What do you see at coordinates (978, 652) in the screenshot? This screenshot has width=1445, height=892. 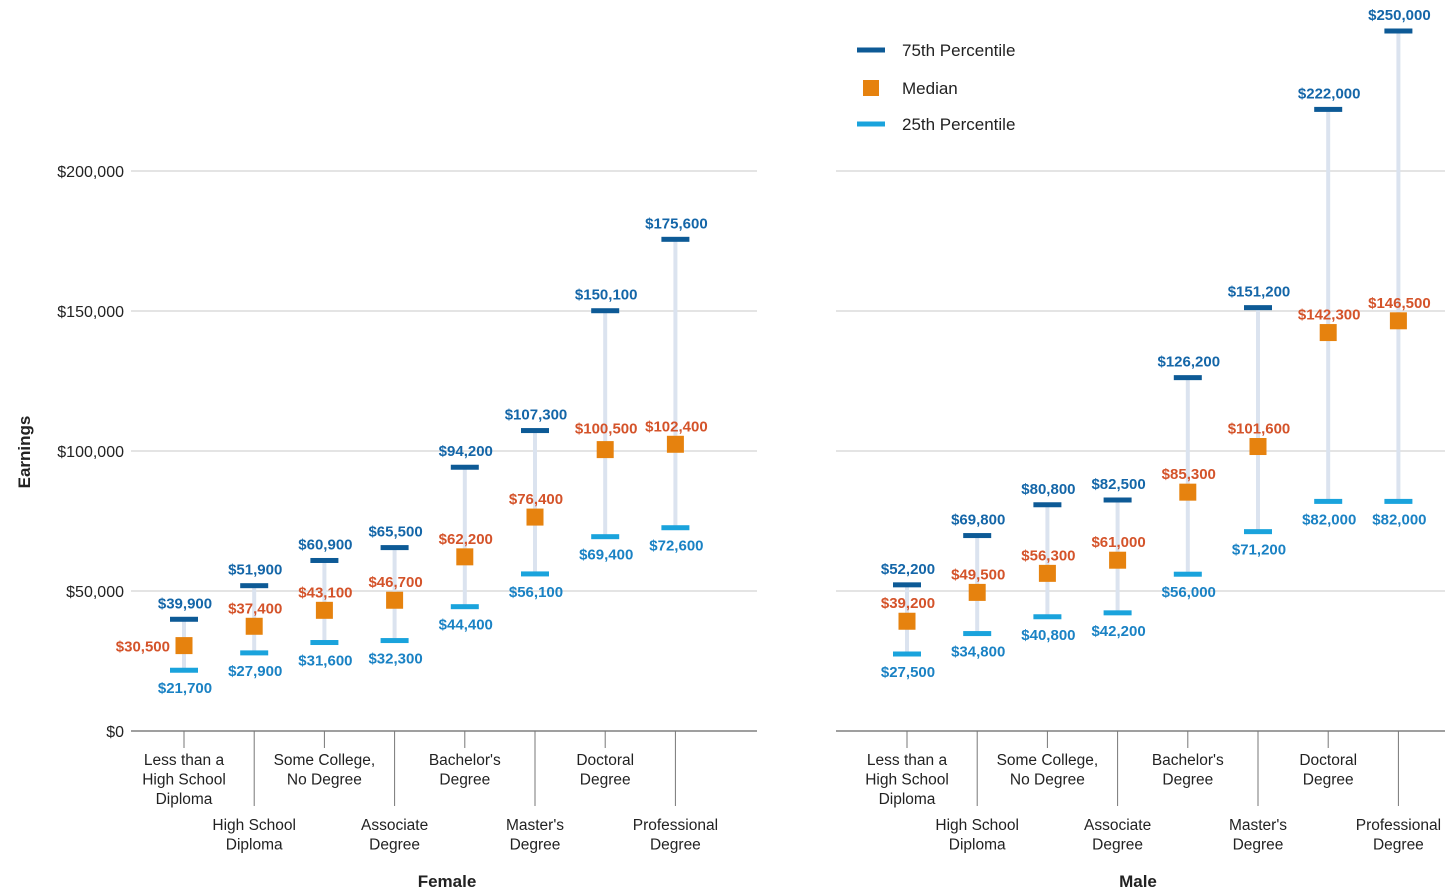 I see `p25-value-label: $34,800` at bounding box center [978, 652].